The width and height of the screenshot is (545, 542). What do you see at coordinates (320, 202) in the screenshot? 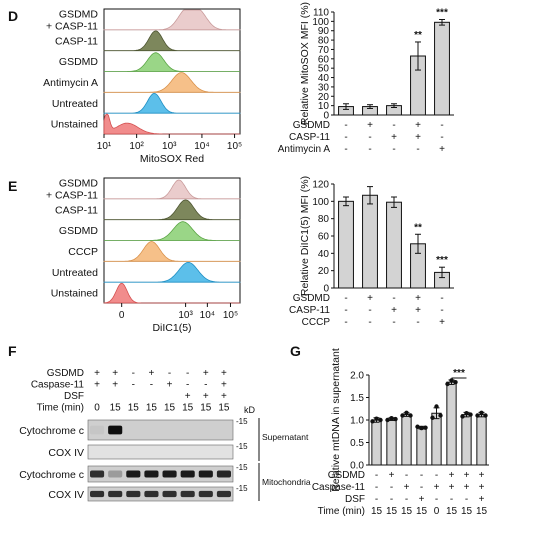
I see `bar-y-tick-label: 100` at bounding box center [320, 202].